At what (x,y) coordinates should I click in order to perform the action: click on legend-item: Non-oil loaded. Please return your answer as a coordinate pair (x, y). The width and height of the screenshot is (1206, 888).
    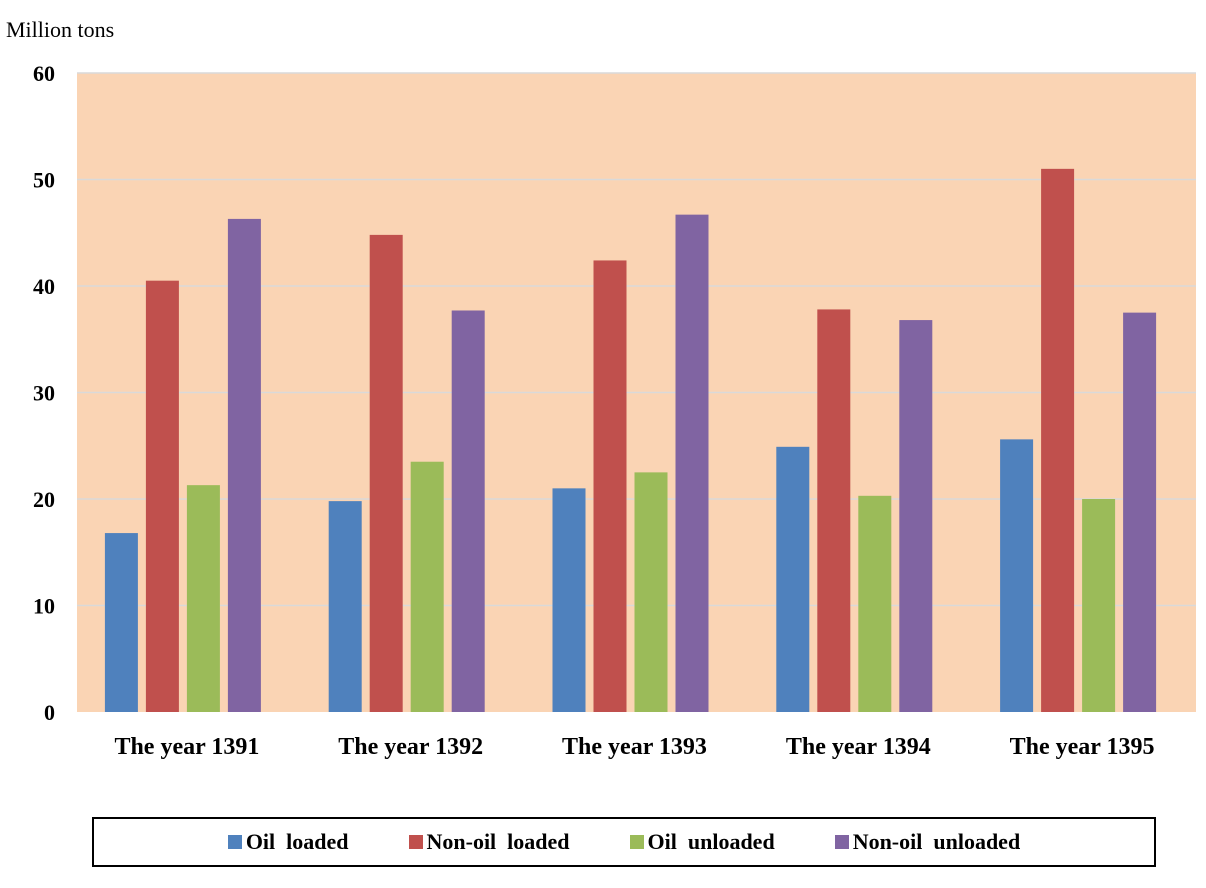
    Looking at the image, I should click on (489, 842).